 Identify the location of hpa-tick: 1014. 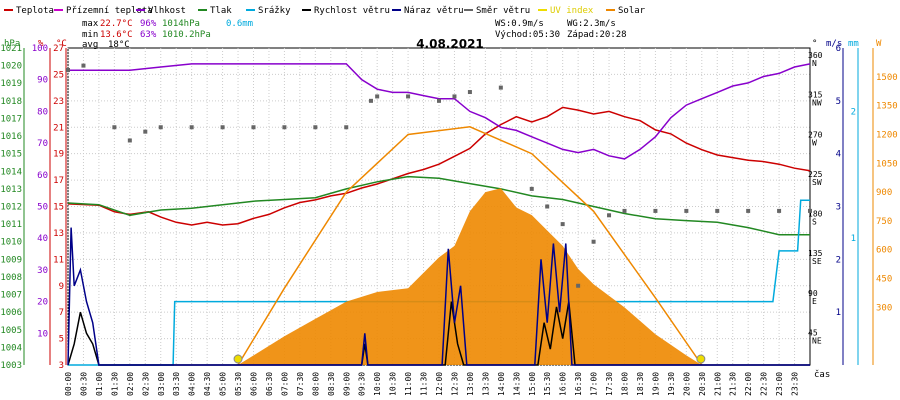
(11, 172).